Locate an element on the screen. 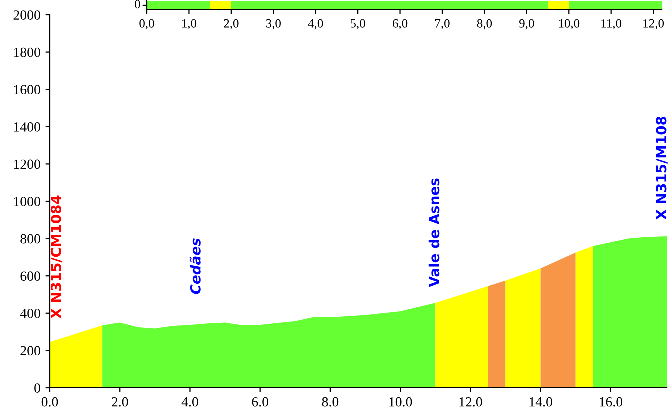 The height and width of the screenshot is (407, 669). x-tick-label: 8,0 is located at coordinates (484, 24).